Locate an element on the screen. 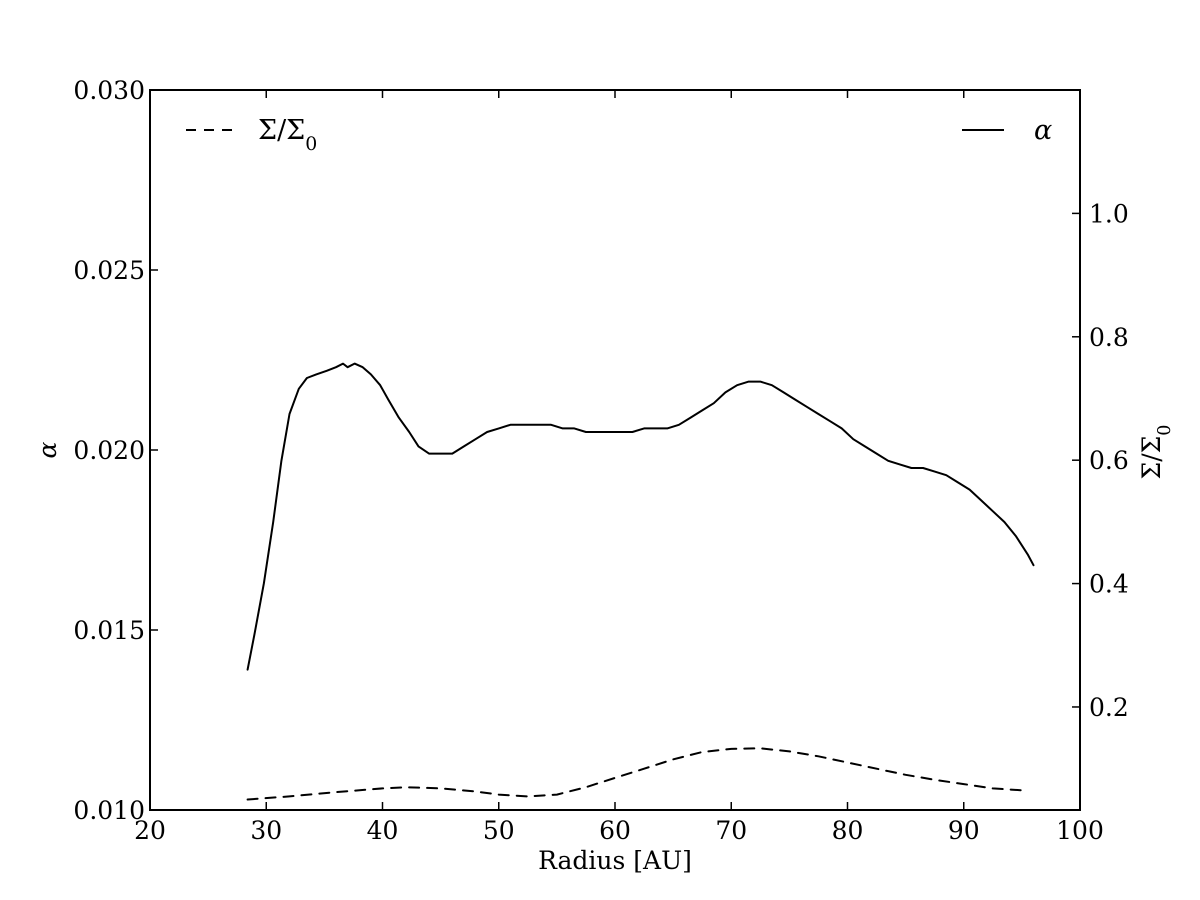 This screenshot has width=1200, height=900. x-tick-label-5: 70 is located at coordinates (731, 830).